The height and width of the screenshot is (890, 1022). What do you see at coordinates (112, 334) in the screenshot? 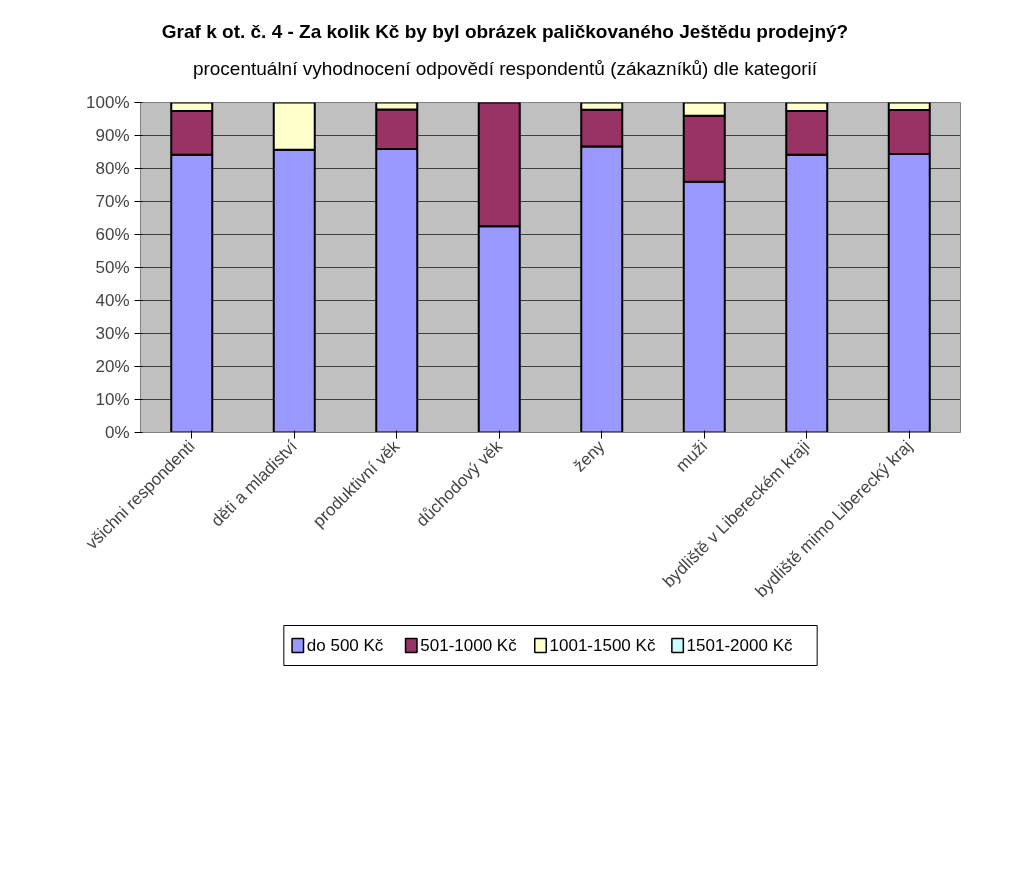
I see `y-tick-label: 30%` at bounding box center [112, 334].